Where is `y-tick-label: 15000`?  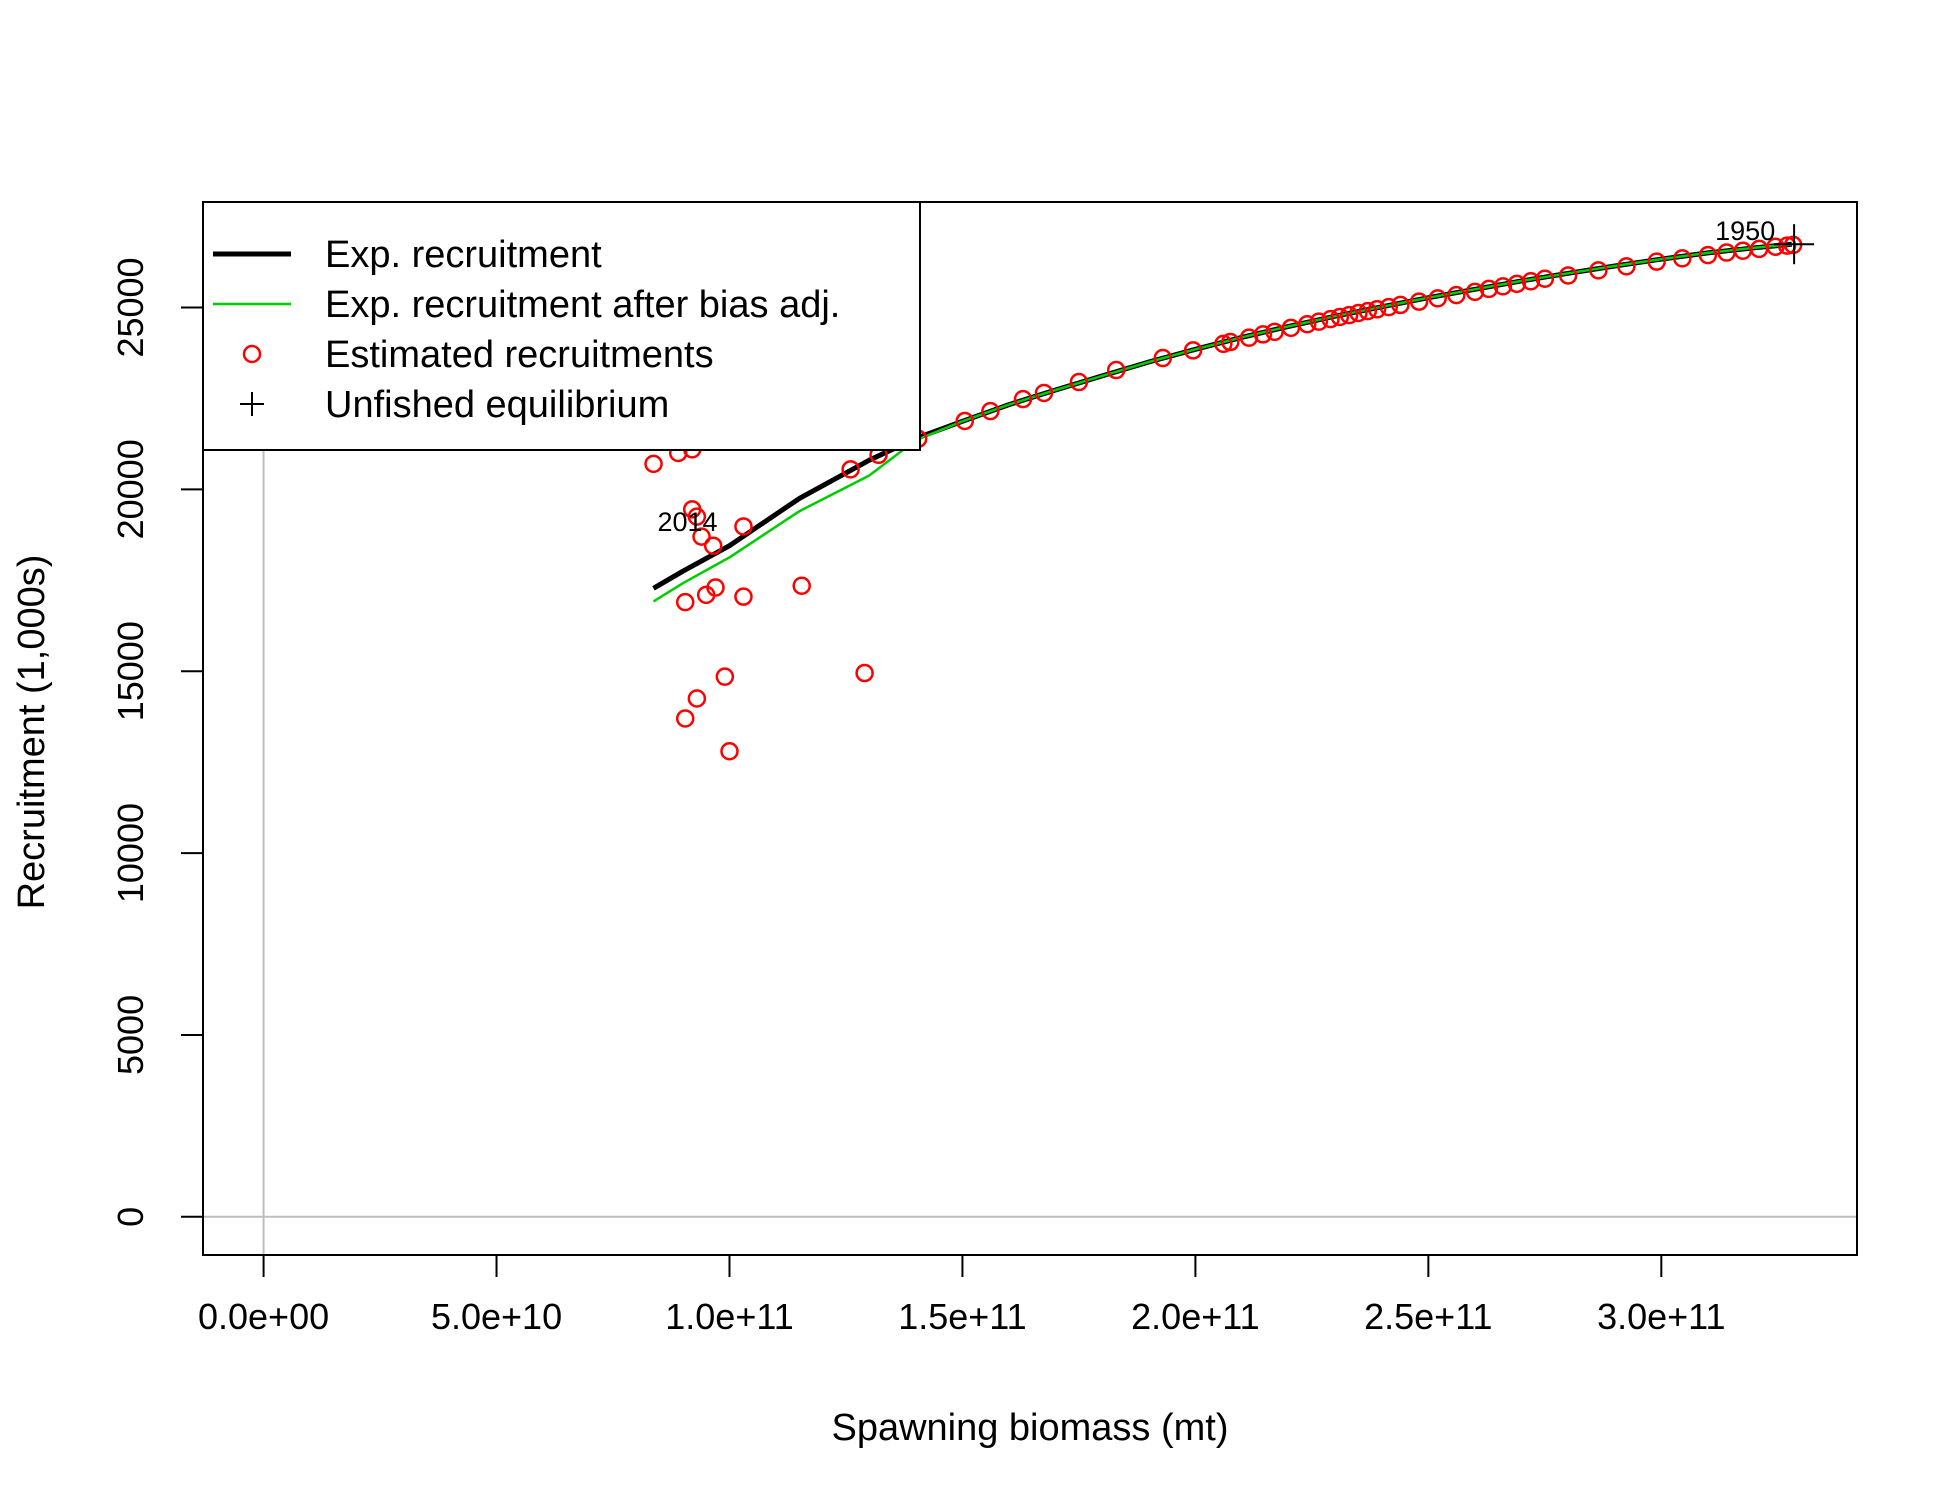
y-tick-label: 15000 is located at coordinates (130, 671).